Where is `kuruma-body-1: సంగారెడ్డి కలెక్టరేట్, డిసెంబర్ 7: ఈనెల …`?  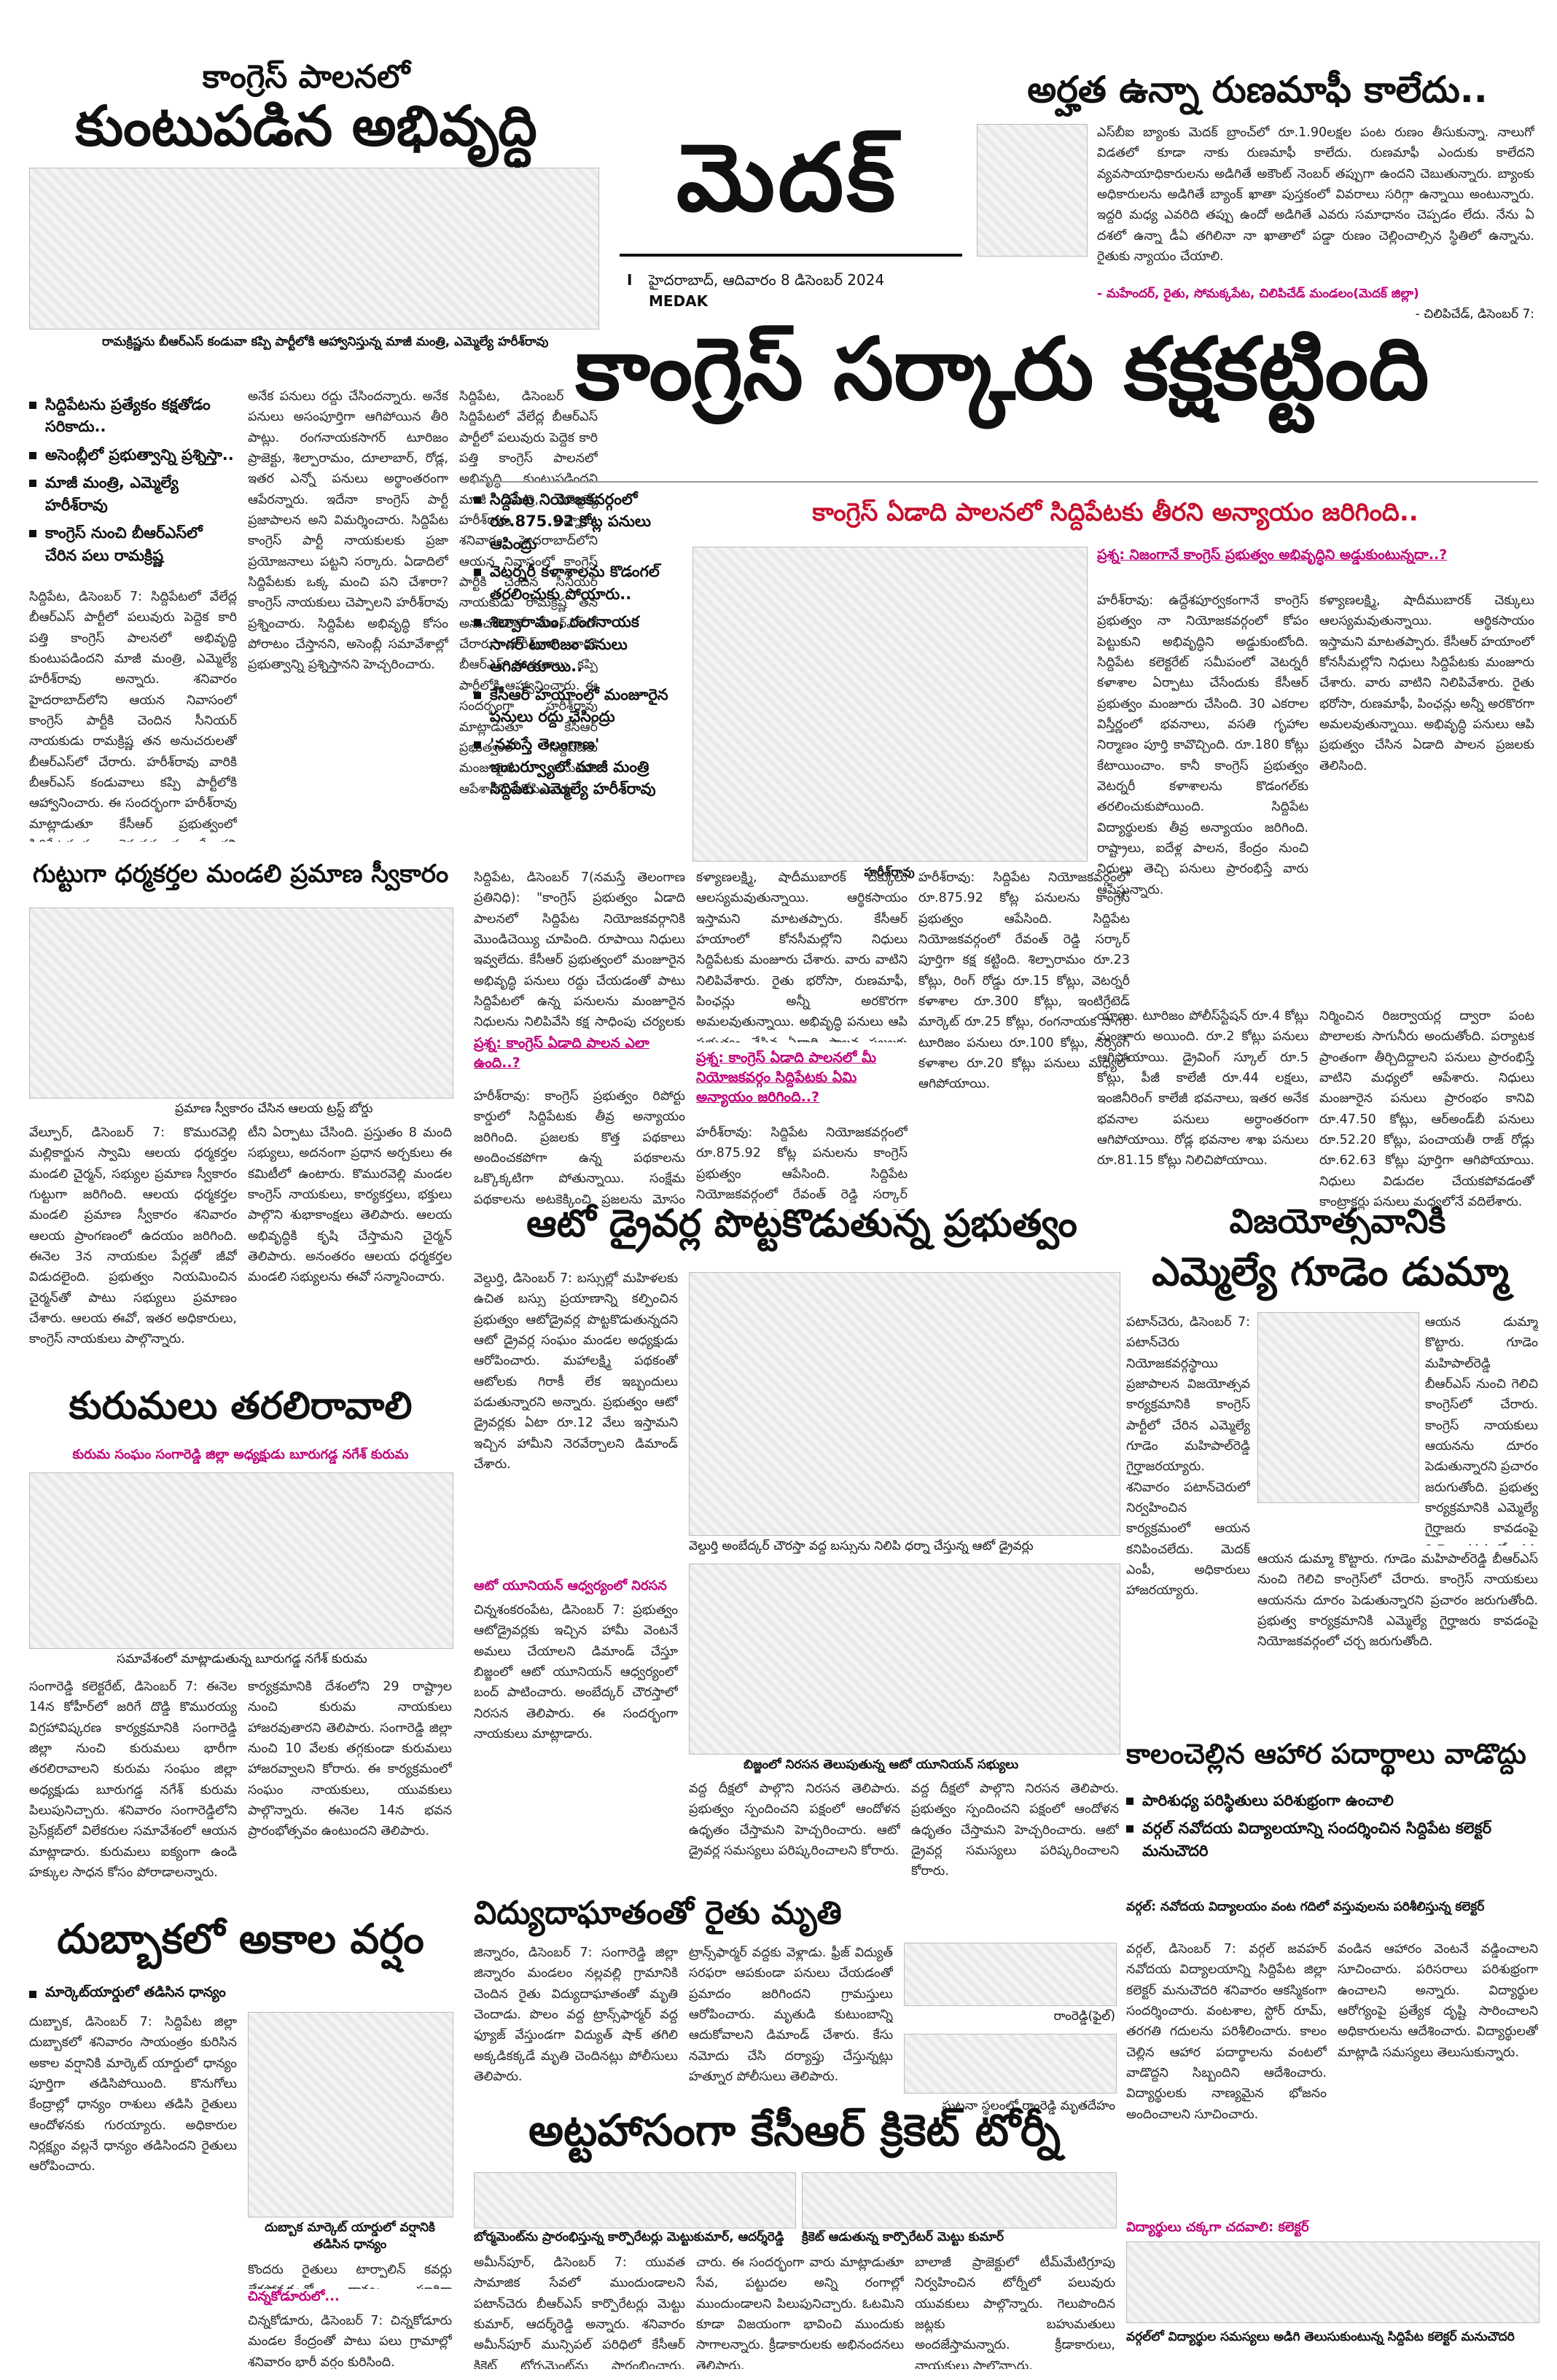
kuruma-body-1: సంగారెడ్డి కలెక్టరేట్, డిసెంబర్ 7: ఈనెల … is located at coordinates (133, 1793).